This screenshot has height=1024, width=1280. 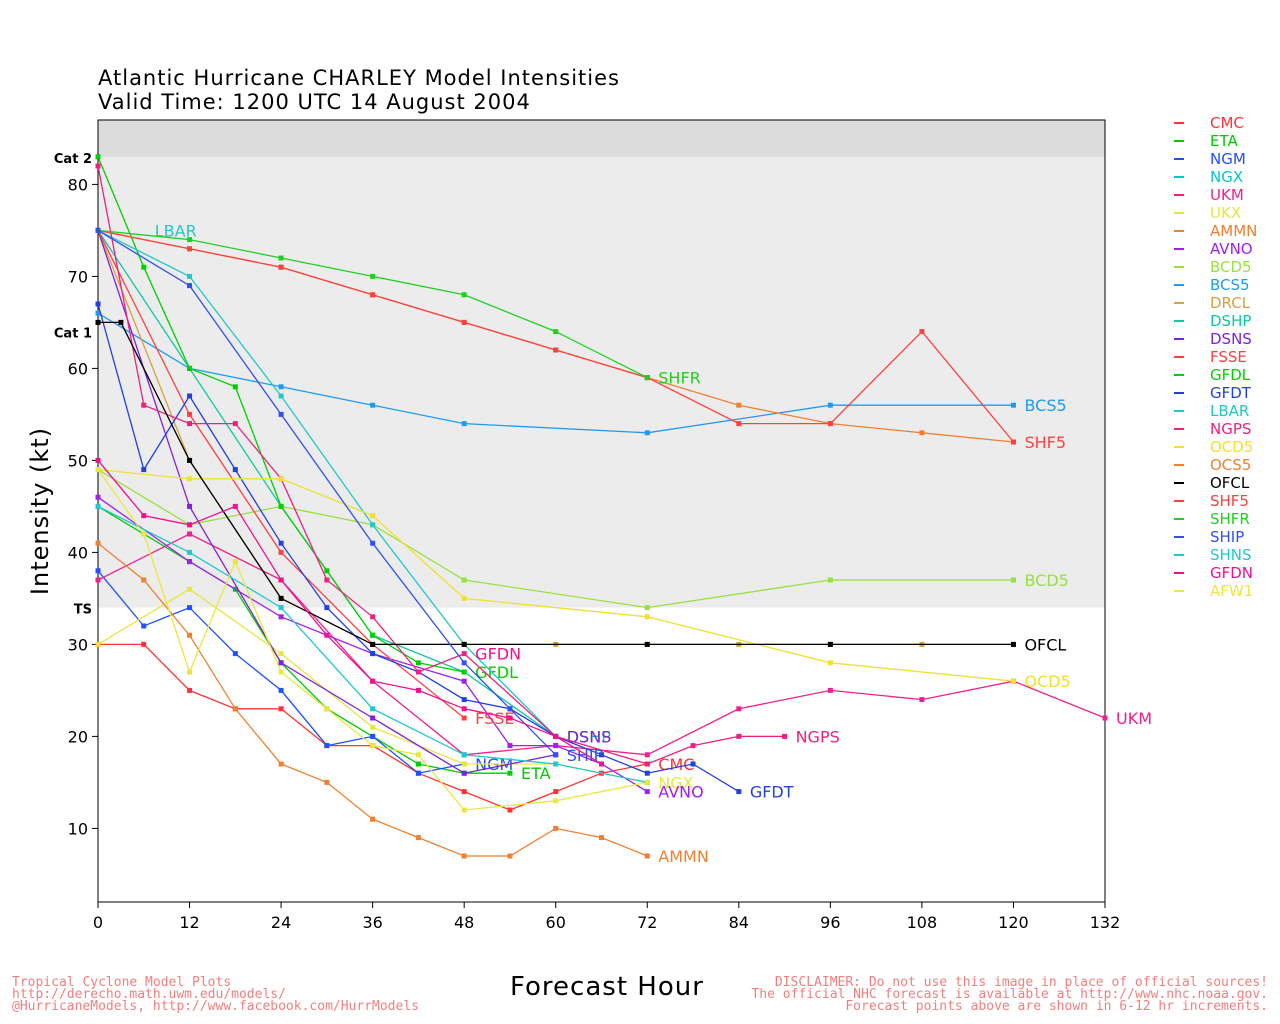 I want to click on legend-item: OFCL, so click(x=1224, y=483).